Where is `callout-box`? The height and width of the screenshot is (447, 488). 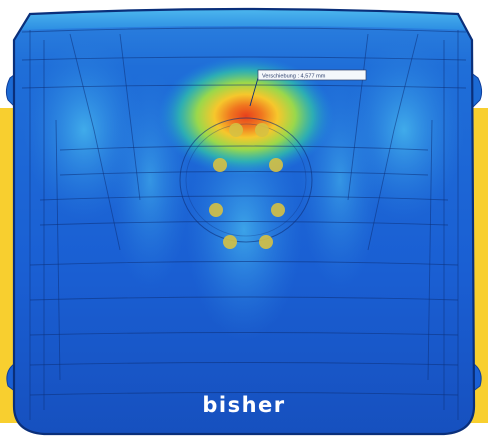
callout-box is located at coordinates (312, 75).